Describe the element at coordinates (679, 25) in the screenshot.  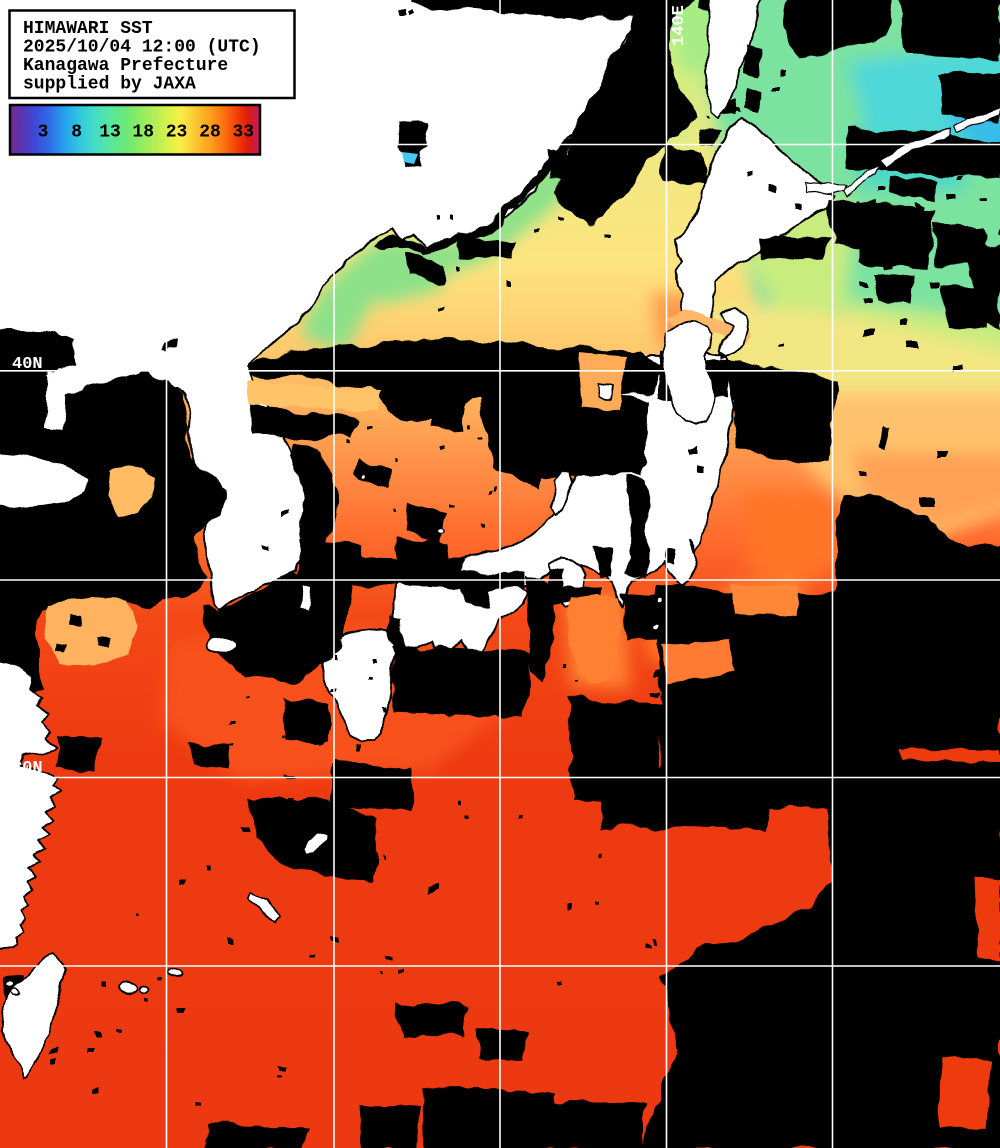
I see `svg-text: 140E` at that location.